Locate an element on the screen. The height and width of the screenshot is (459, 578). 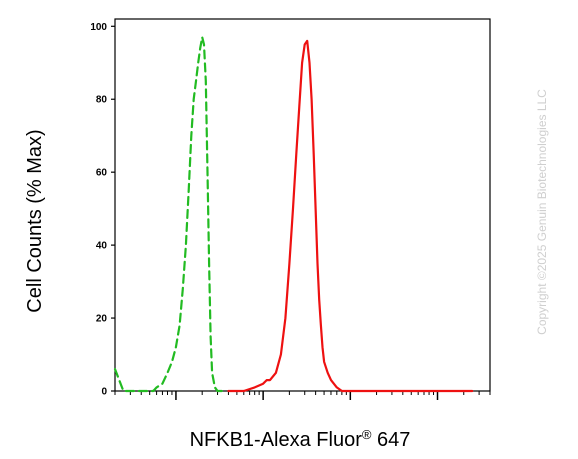
y-axis-title: Cell Counts (% Max) is located at coordinates (35, 220).